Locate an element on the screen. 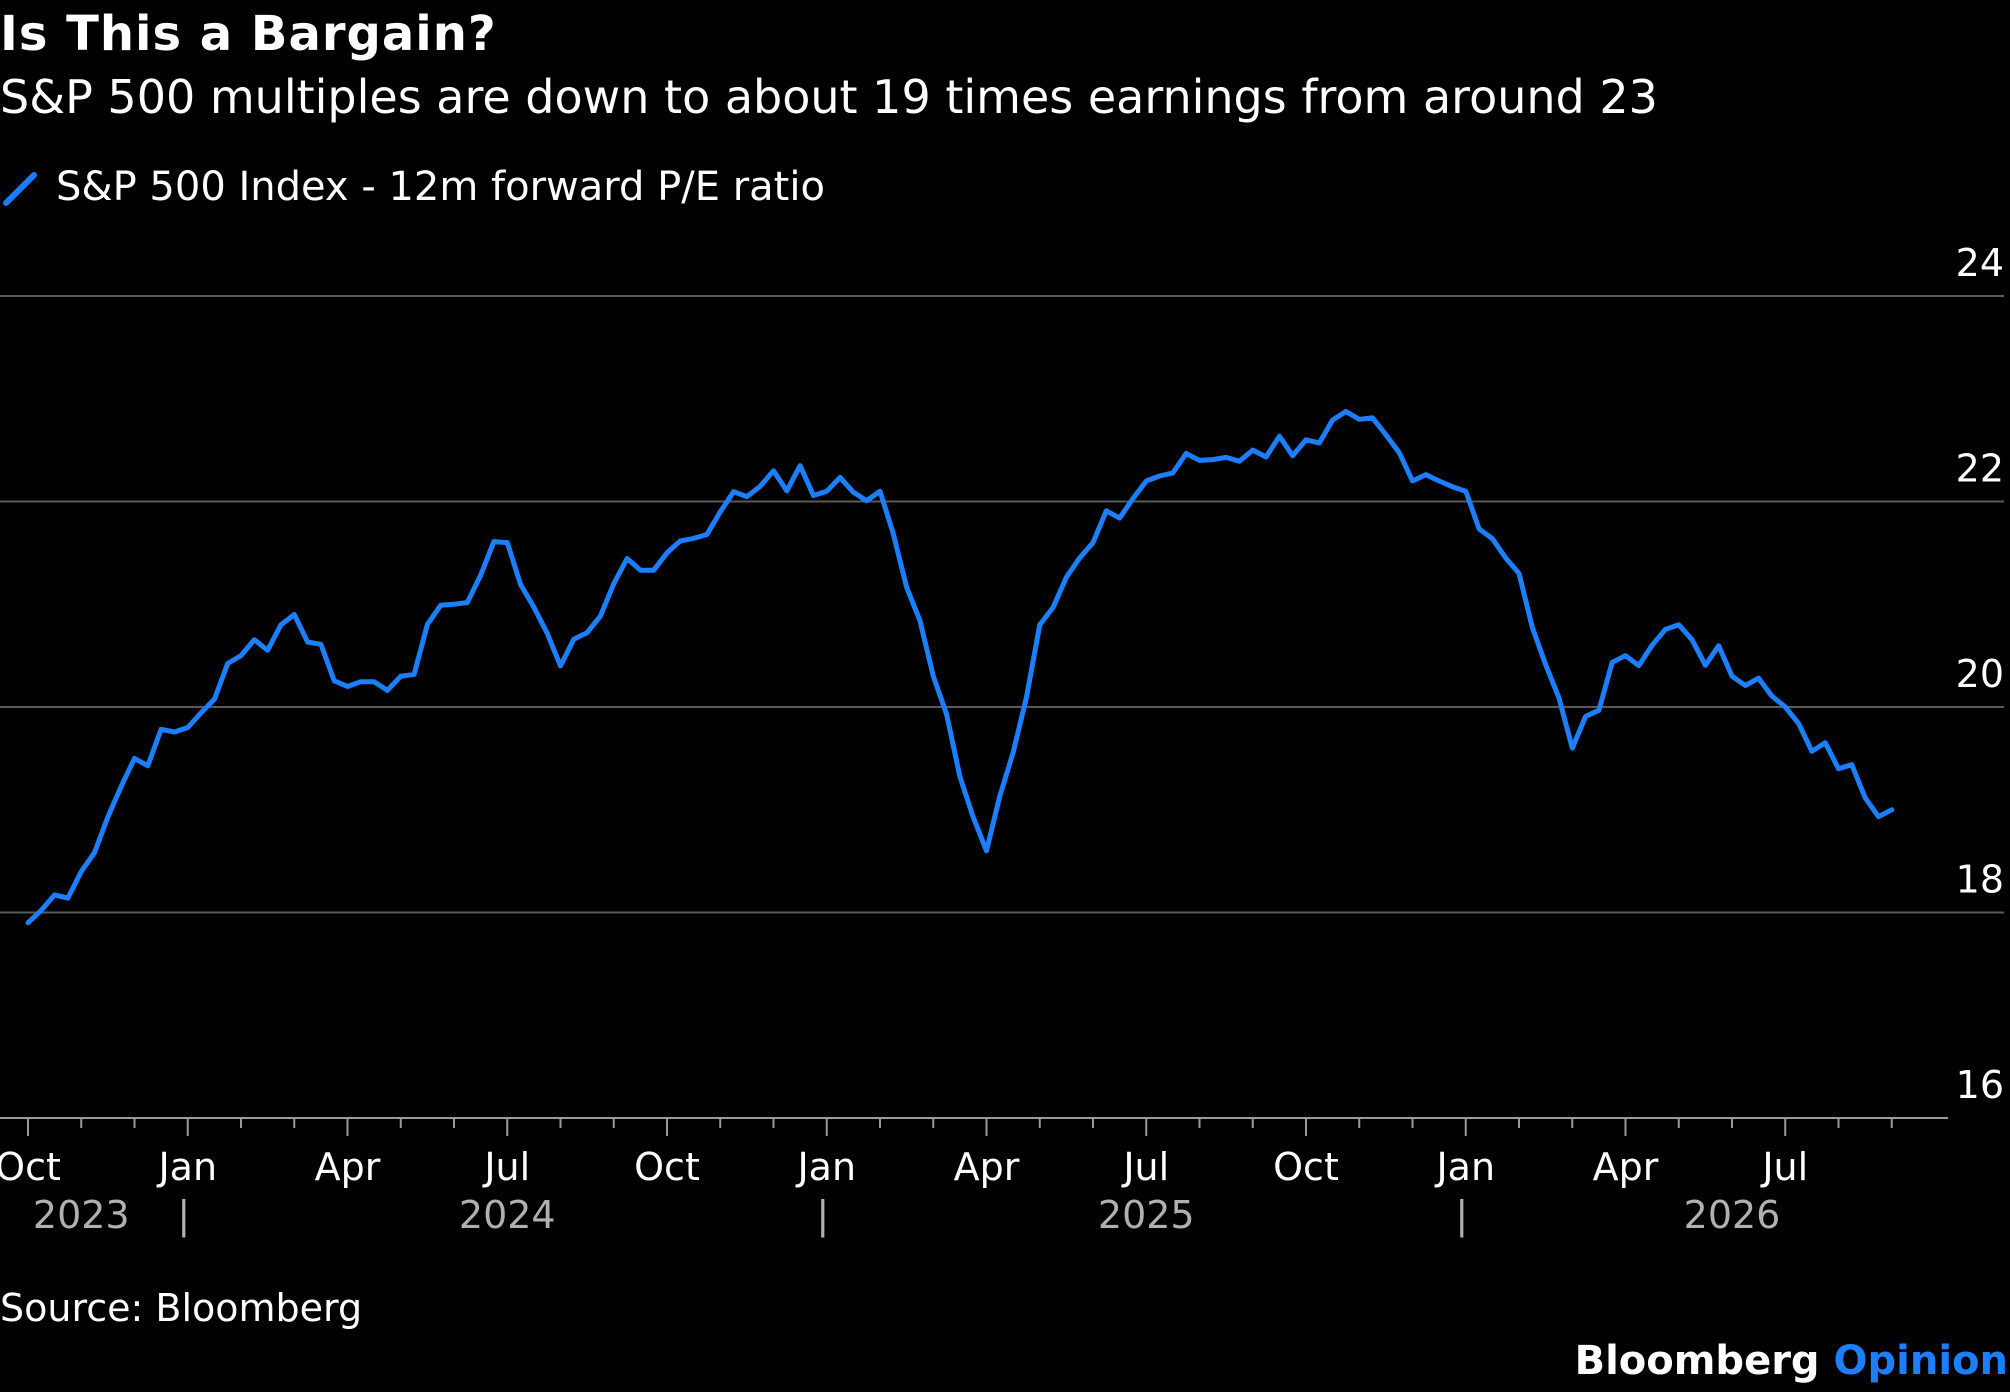 Image resolution: width=2010 pixels, height=1392 pixels. y-tick-label: 20 is located at coordinates (1980, 674).